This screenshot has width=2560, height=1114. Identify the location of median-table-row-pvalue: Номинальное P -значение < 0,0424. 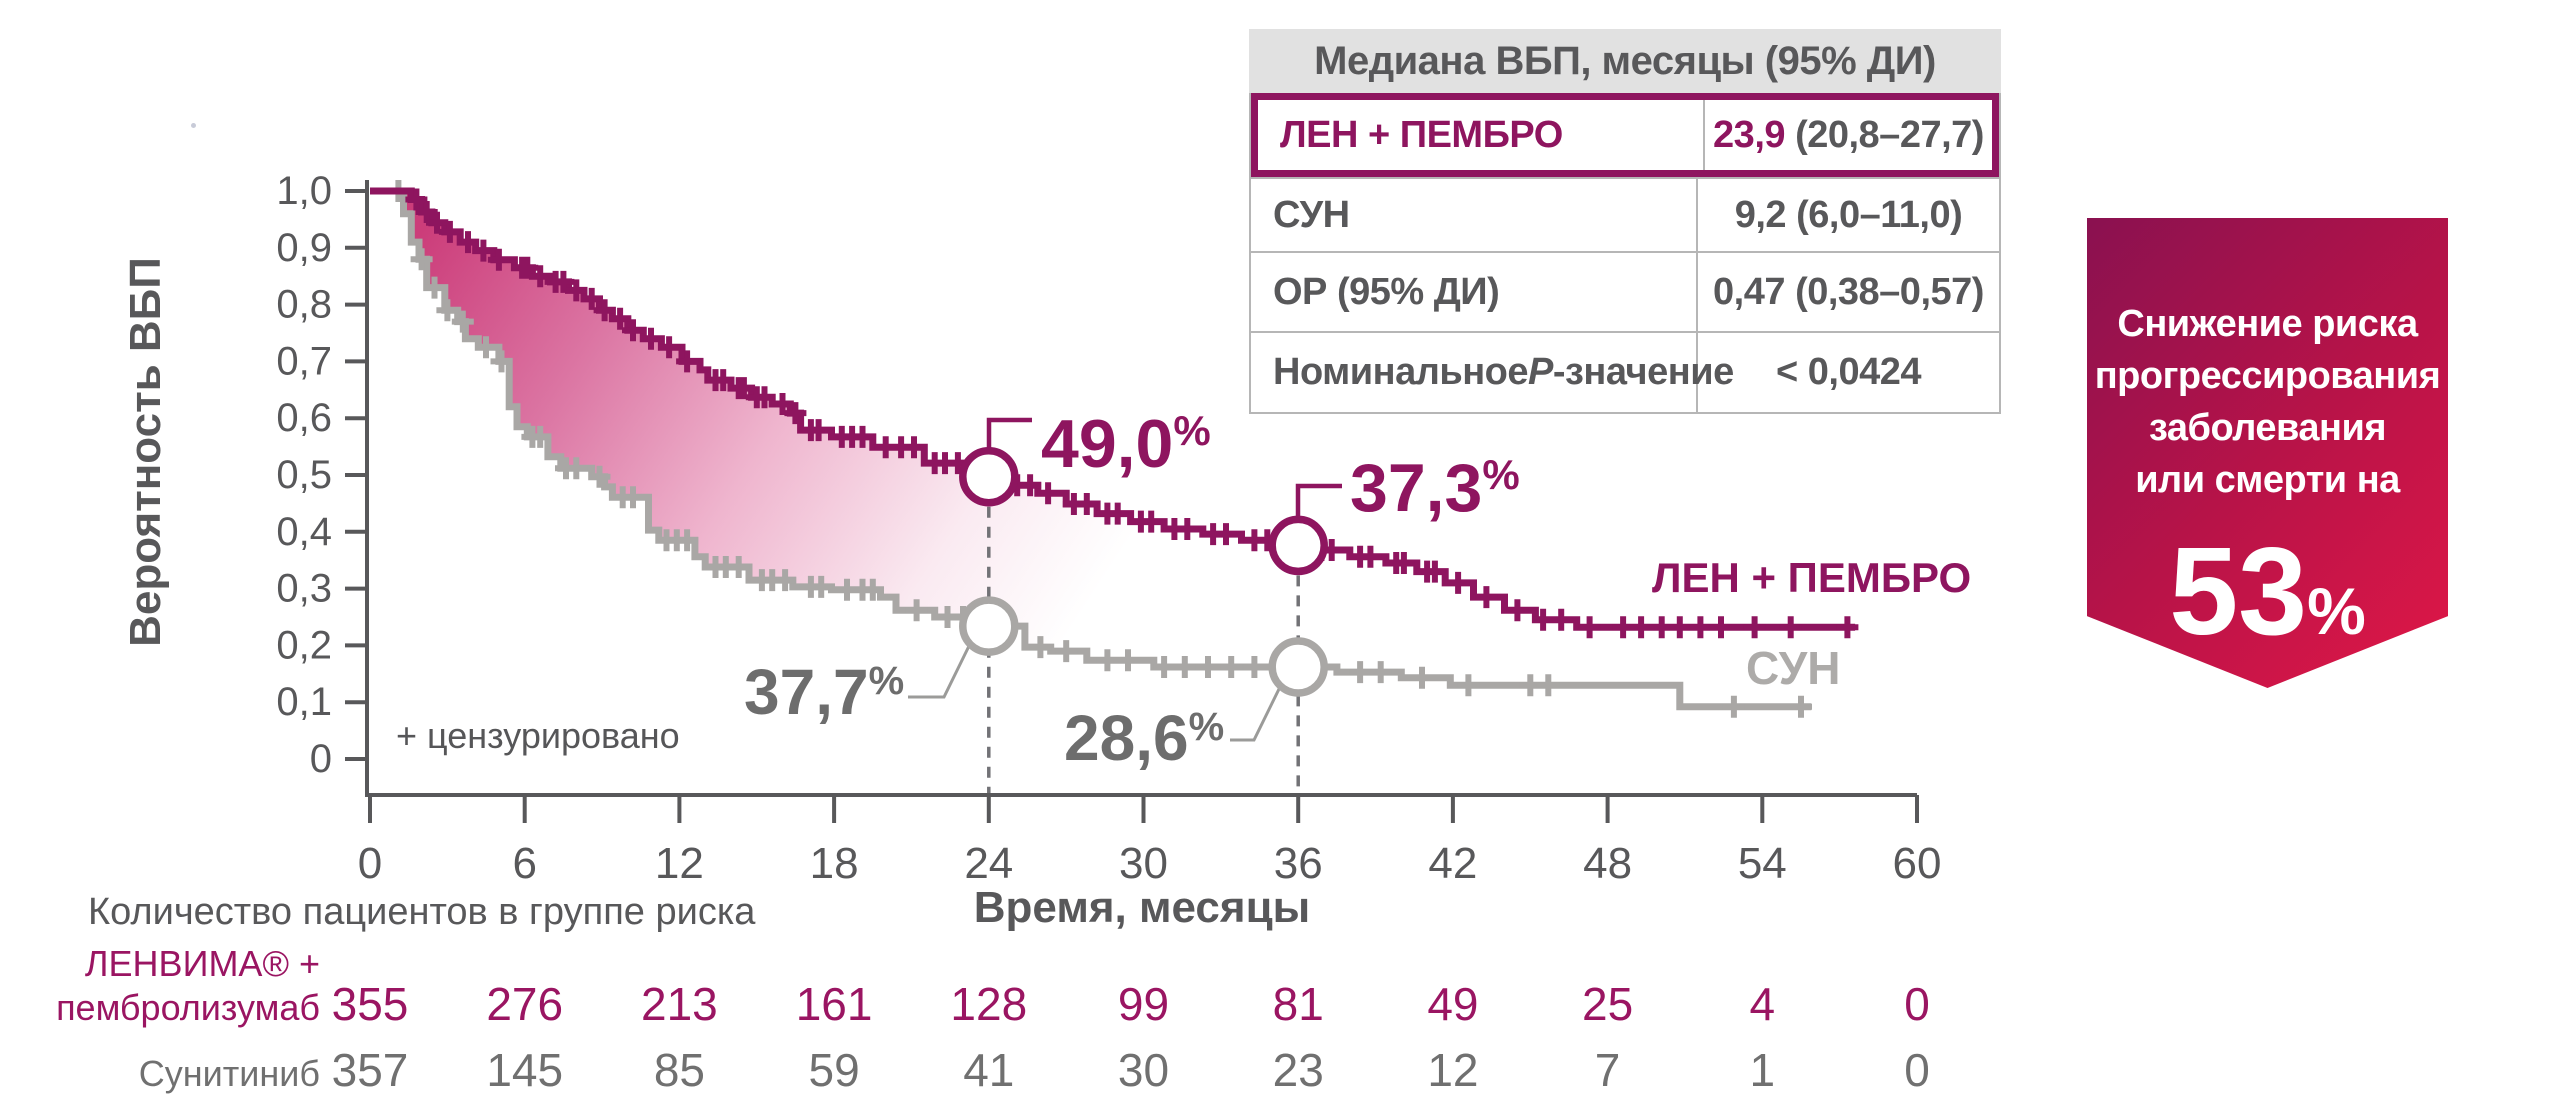
(1625, 371).